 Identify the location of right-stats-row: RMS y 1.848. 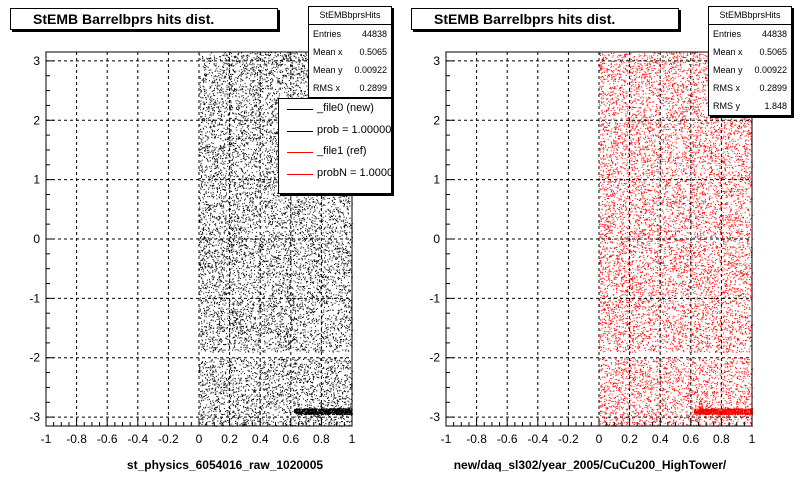
(750, 106).